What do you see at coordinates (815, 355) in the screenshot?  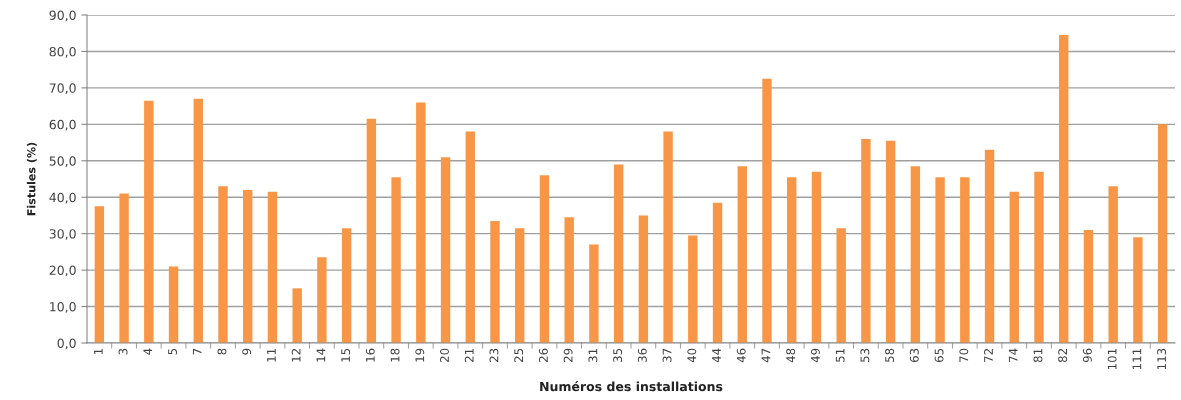 I see `x-tick-label: 49` at bounding box center [815, 355].